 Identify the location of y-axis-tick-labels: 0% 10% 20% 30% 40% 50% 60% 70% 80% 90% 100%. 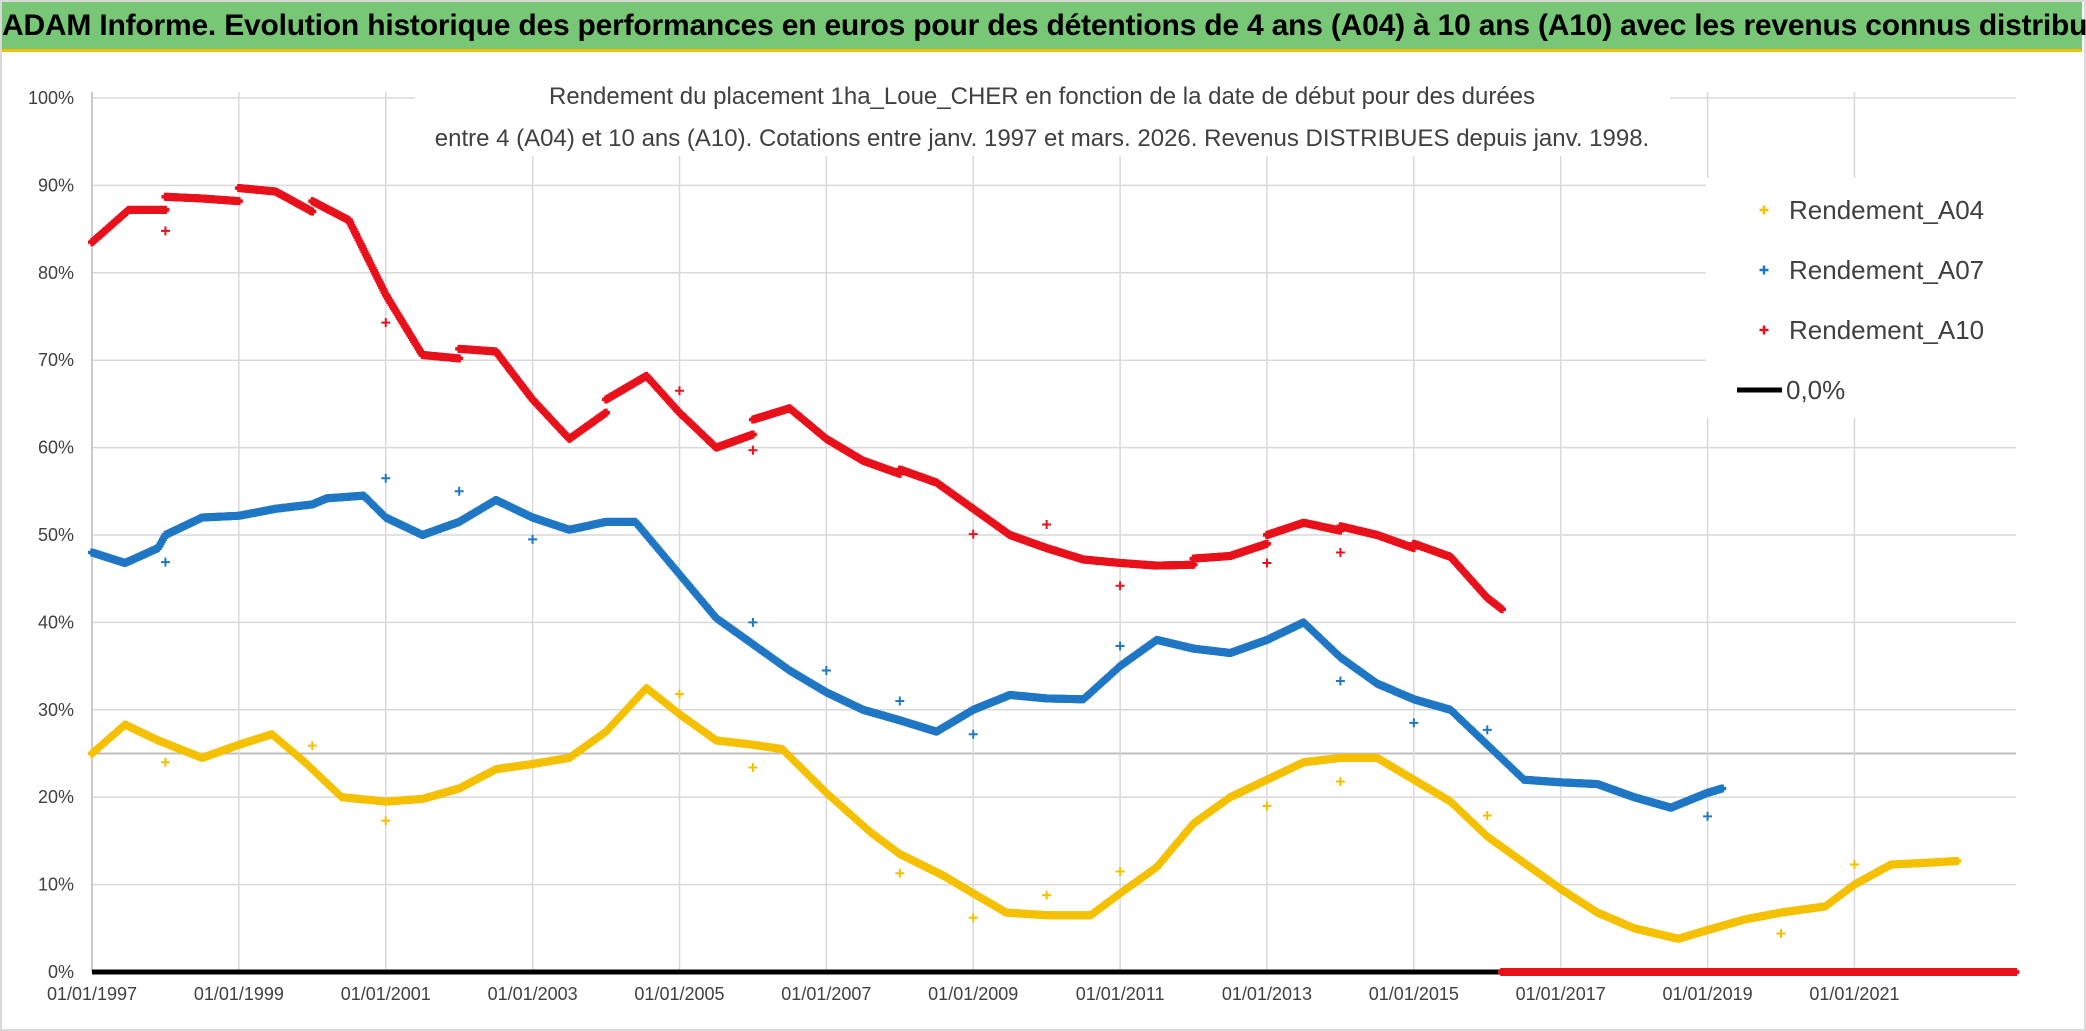
(51, 535).